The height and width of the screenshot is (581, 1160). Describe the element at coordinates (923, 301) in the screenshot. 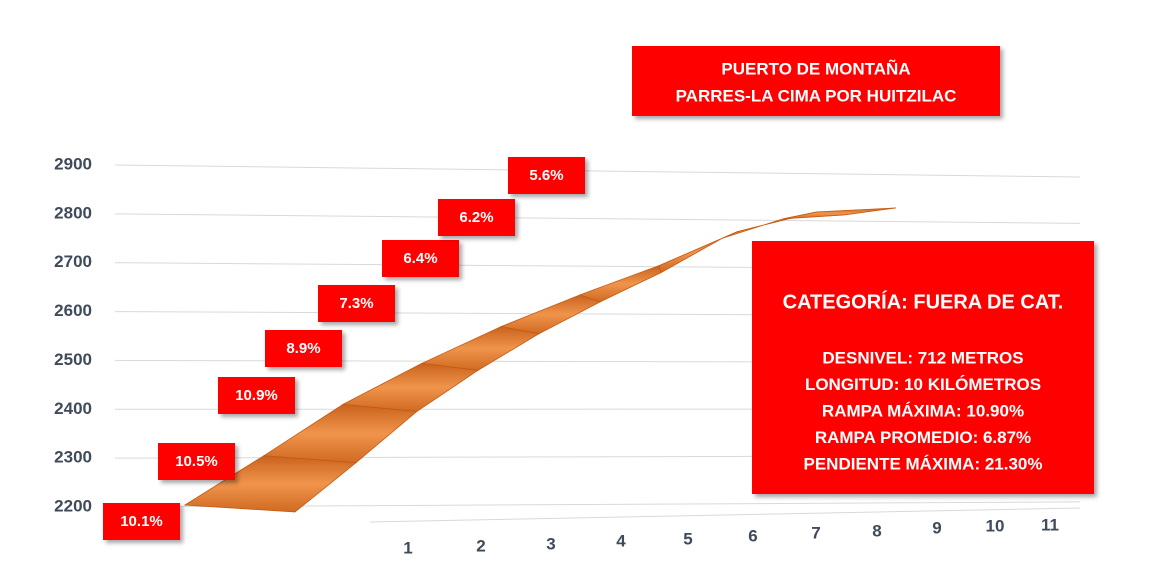

I see `info-heading: CATEGORÍA: FUERA DE CAT.` at that location.